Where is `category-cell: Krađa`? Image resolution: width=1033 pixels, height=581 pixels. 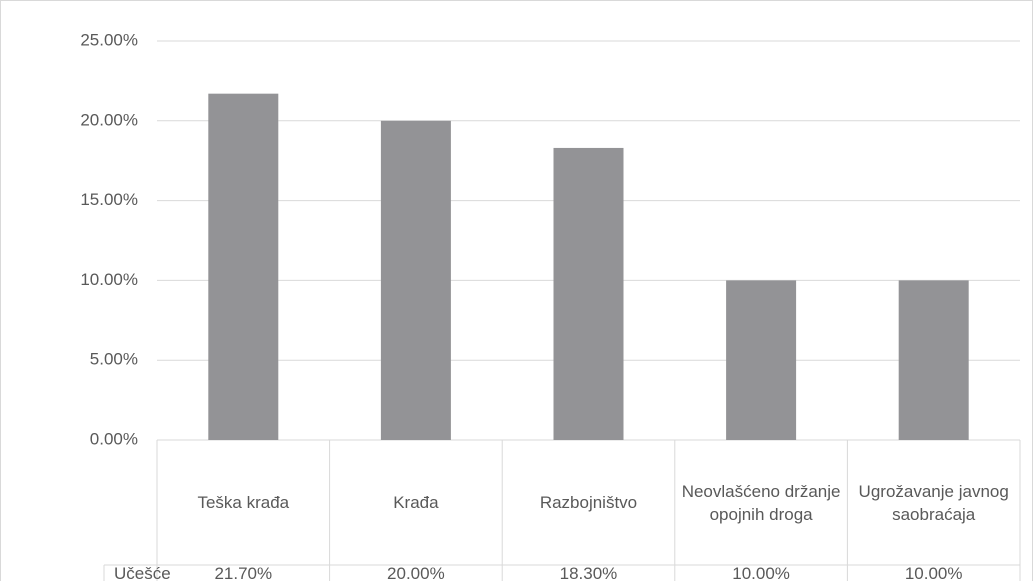 category-cell: Krađa is located at coordinates (416, 502).